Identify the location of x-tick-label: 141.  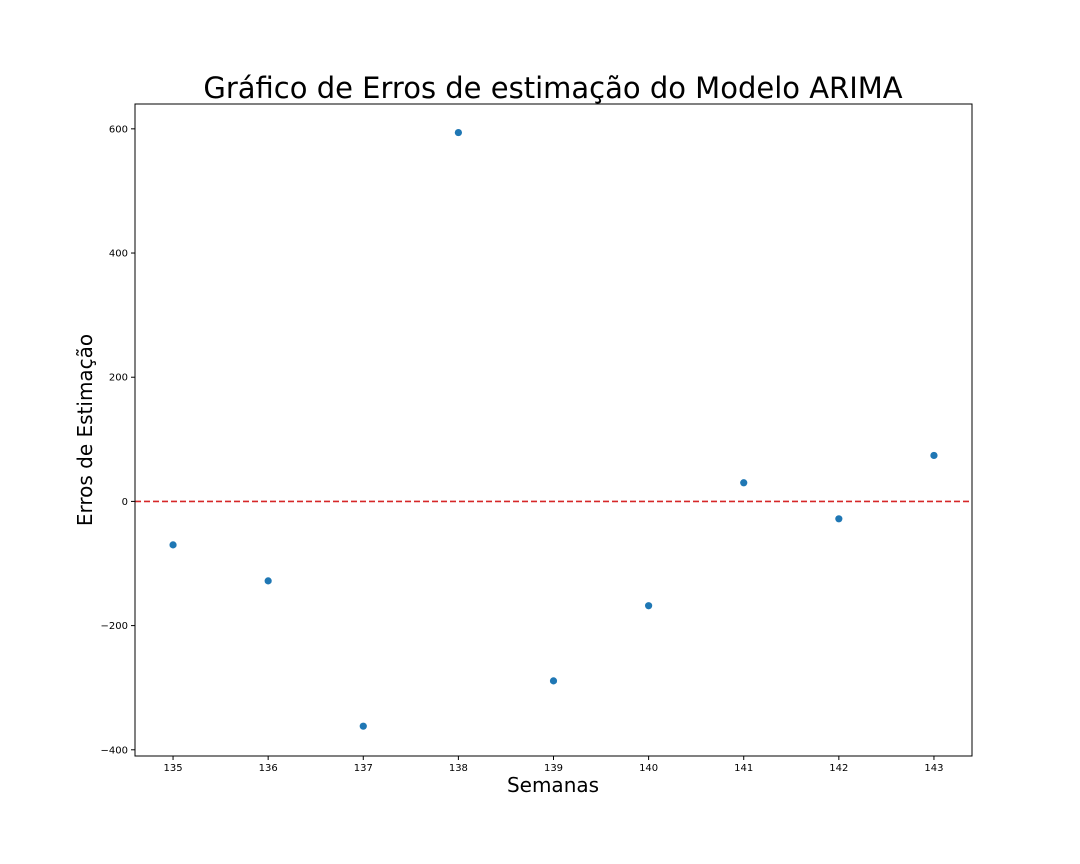
(743, 768).